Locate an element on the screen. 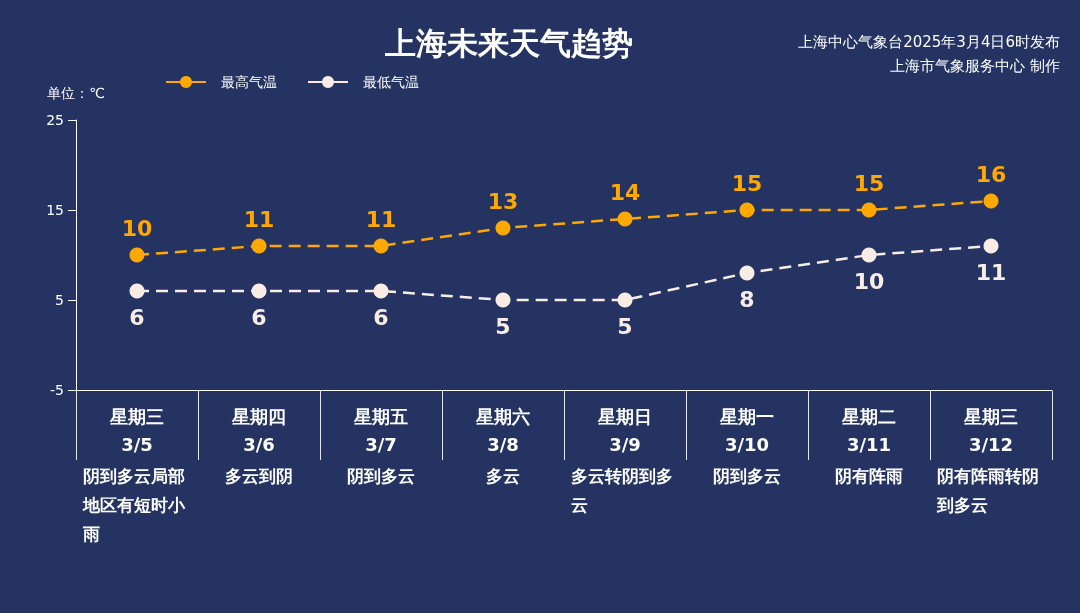 The image size is (1080, 613). y-tick-label: -5 is located at coordinates (57, 390).